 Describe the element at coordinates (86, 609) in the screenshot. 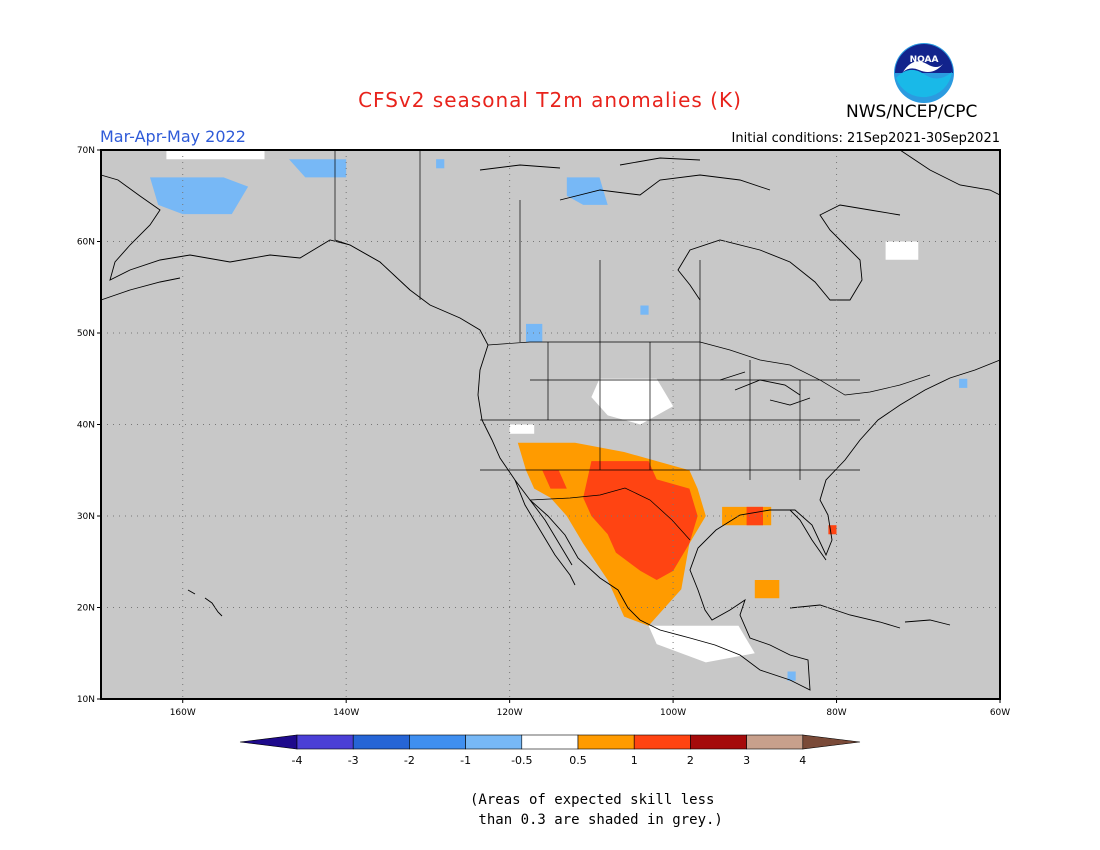

I see `lat-label: 20N` at that location.